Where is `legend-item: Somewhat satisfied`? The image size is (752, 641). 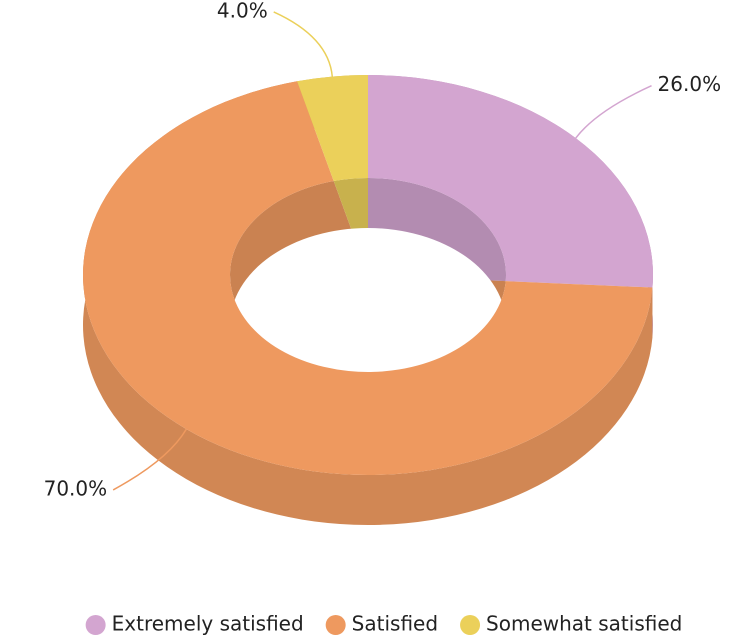
legend-item: Somewhat satisfied is located at coordinates (571, 624).